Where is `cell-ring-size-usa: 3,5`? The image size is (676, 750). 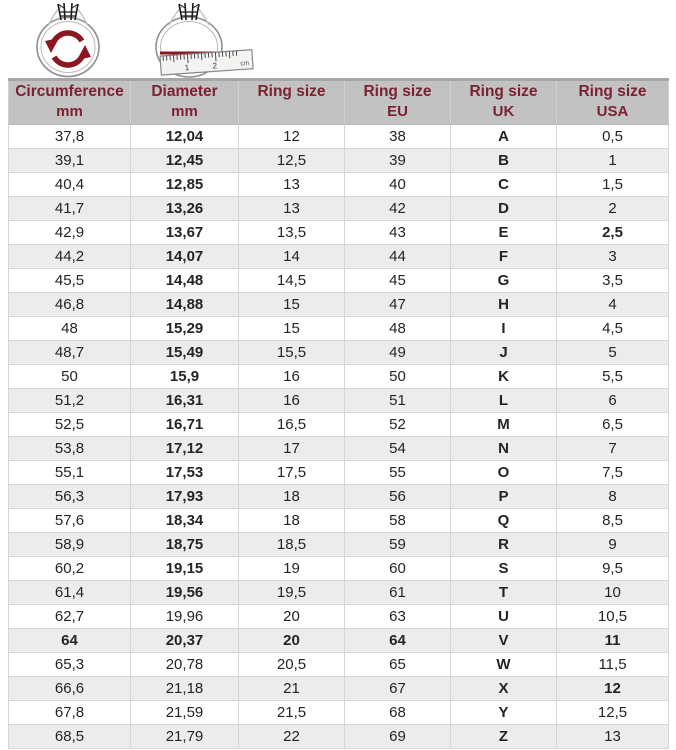
cell-ring-size-usa: 3,5 is located at coordinates (612, 280).